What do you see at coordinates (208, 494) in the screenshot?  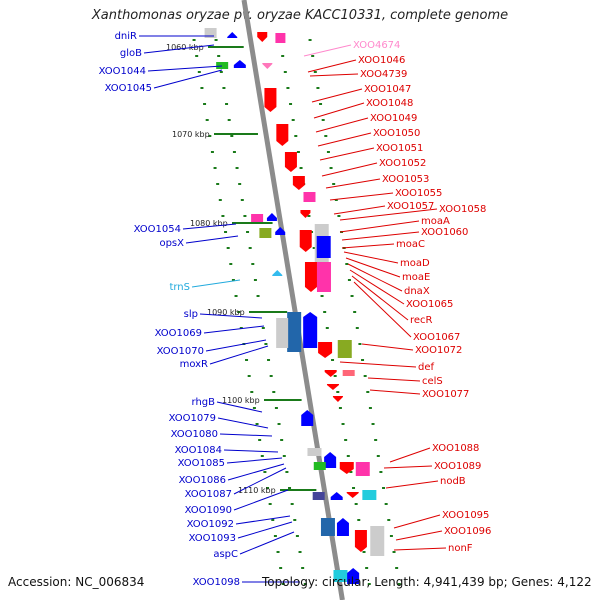 I see `gene-label-left: XOO1087` at bounding box center [208, 494].